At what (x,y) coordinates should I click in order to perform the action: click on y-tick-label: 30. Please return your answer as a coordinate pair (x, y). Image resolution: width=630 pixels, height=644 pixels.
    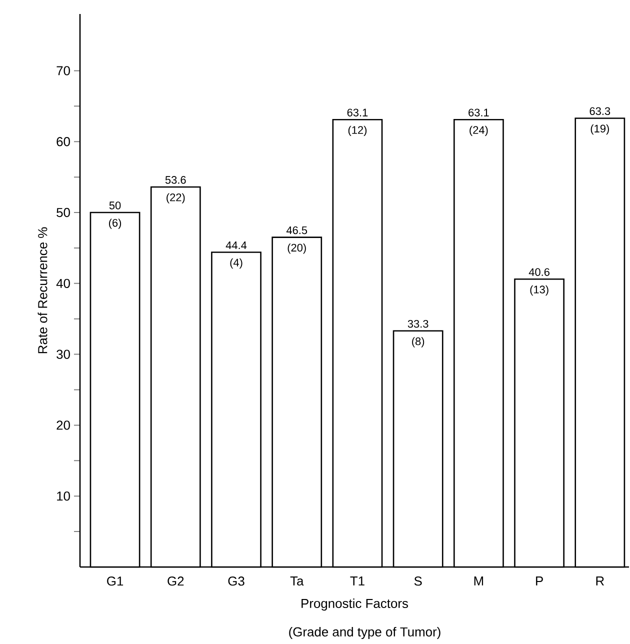
    Looking at the image, I should click on (63, 354).